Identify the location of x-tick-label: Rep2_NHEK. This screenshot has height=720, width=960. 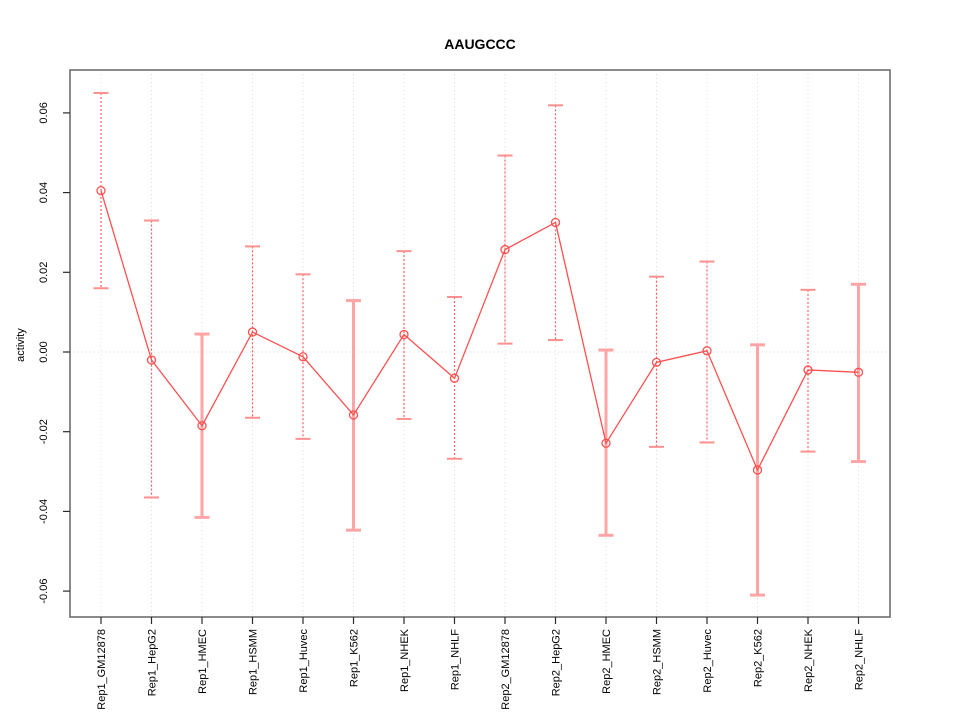
(809, 660).